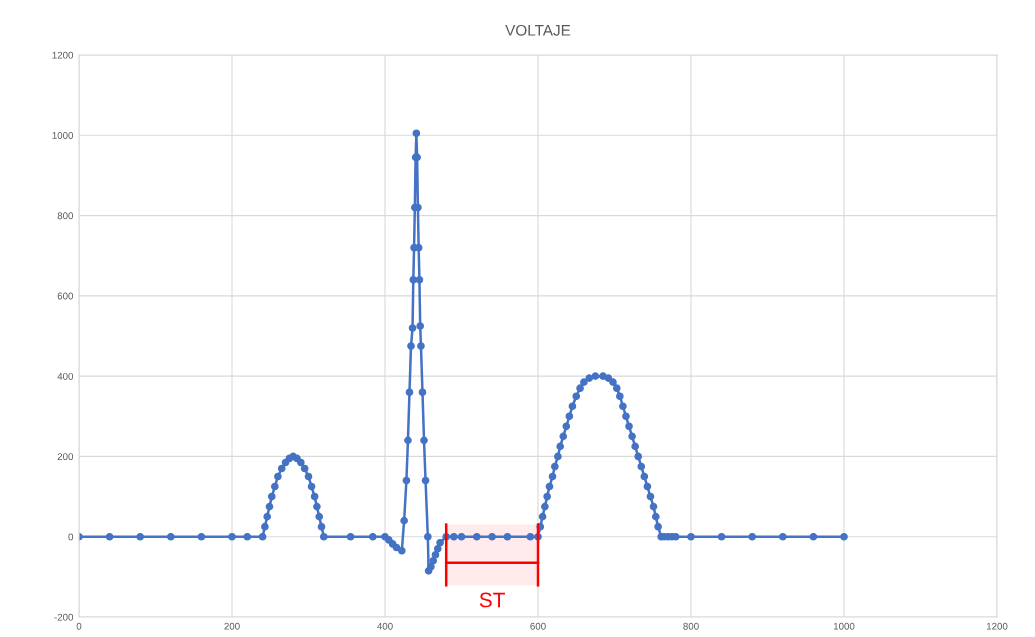  What do you see at coordinates (63, 55) in the screenshot?
I see `y-tick-label: 1200` at bounding box center [63, 55].